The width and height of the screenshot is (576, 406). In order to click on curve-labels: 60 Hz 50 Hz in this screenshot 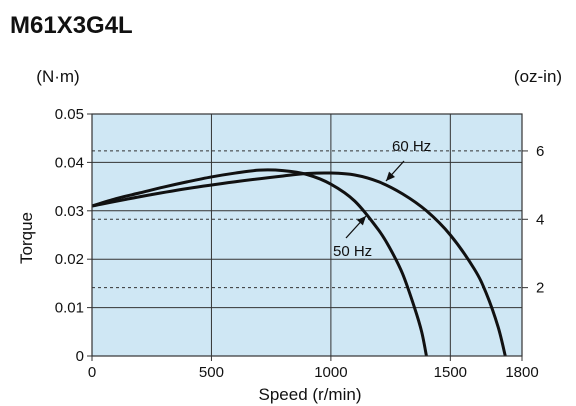, I will do `click(382, 199)`.